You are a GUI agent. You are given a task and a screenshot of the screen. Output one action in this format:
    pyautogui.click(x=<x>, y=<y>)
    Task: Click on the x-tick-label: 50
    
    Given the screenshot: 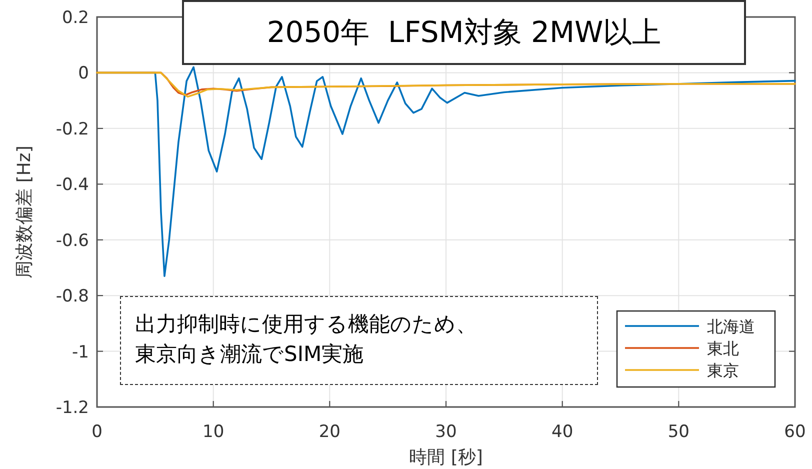 What is the action you would take?
    pyautogui.click(x=679, y=432)
    